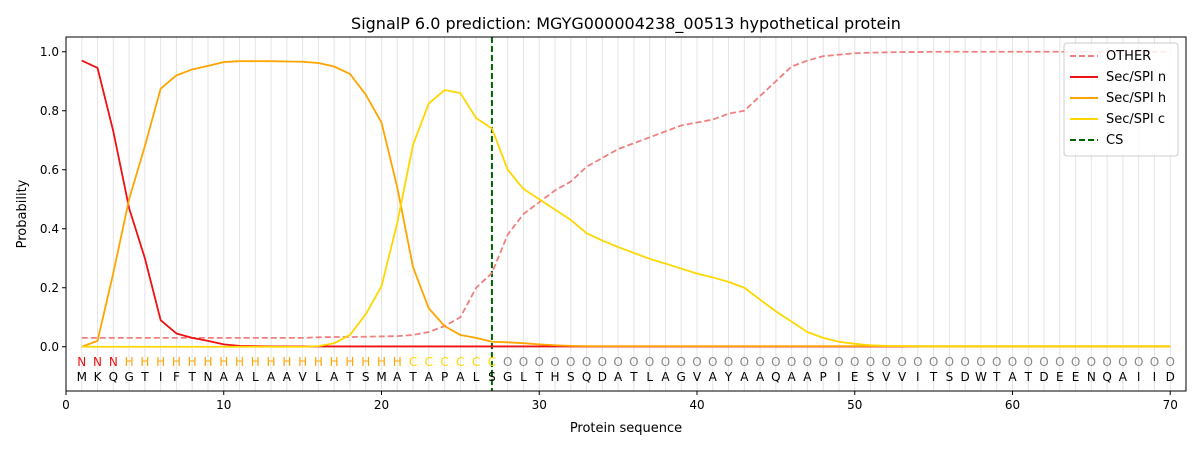 The image size is (1200, 450). Describe the element at coordinates (626, 428) in the screenshot. I see `x-axis-label: Protein sequence` at that location.